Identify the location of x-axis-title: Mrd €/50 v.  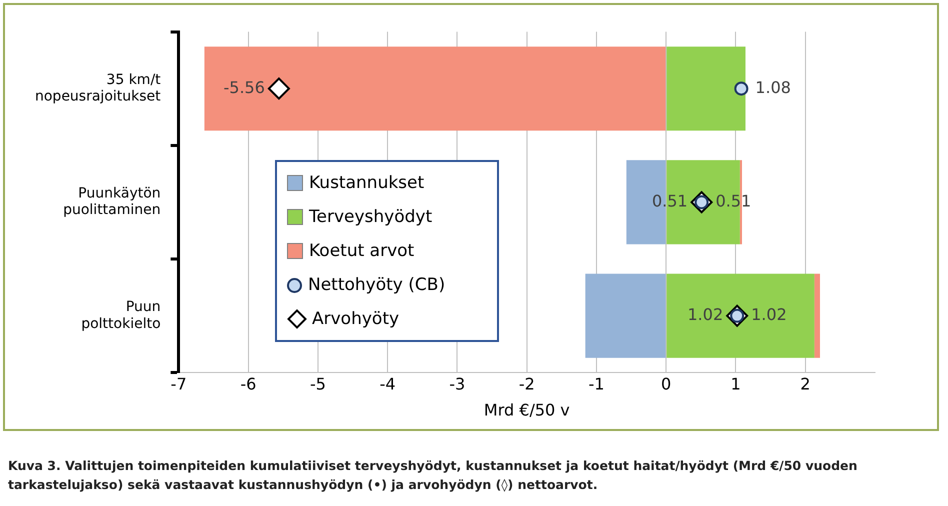
(527, 410).